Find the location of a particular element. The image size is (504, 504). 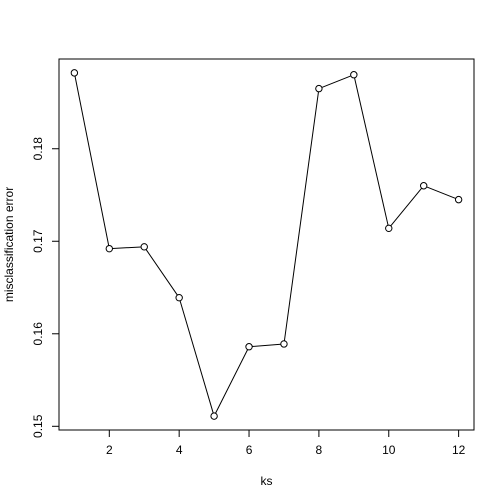

x-tick-label: 4 is located at coordinates (179, 450).